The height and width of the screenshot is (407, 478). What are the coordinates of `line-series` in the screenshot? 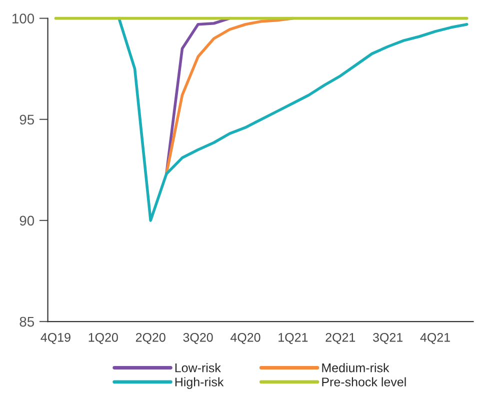 It's located at (229, 96).